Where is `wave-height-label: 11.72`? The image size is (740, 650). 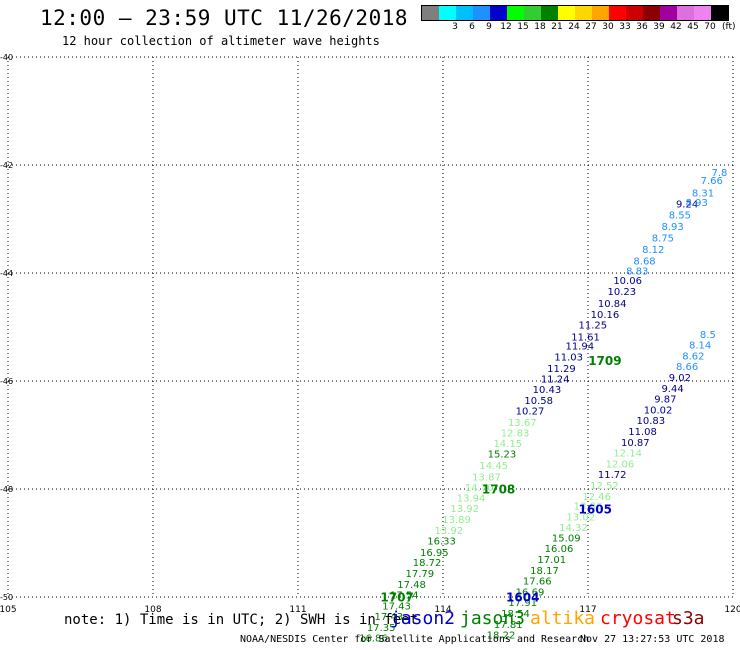
wave-height-label: 11.72 is located at coordinates (612, 475).